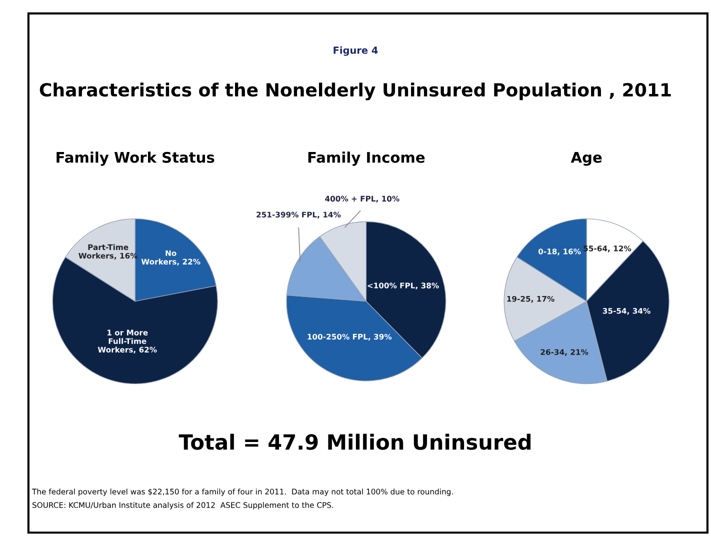 This screenshot has width=711, height=538. Describe the element at coordinates (355, 91) in the screenshot. I see `text: Characteristics of the Nonelderly Uninsured Population , 2011` at that location.